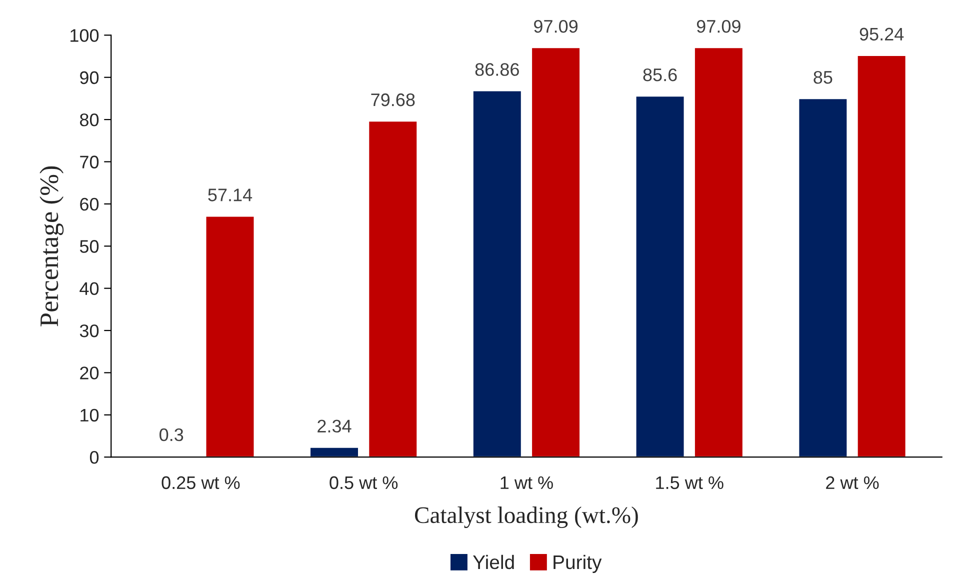 This screenshot has width=966, height=586. I want to click on legend-label: Purity, so click(578, 563).